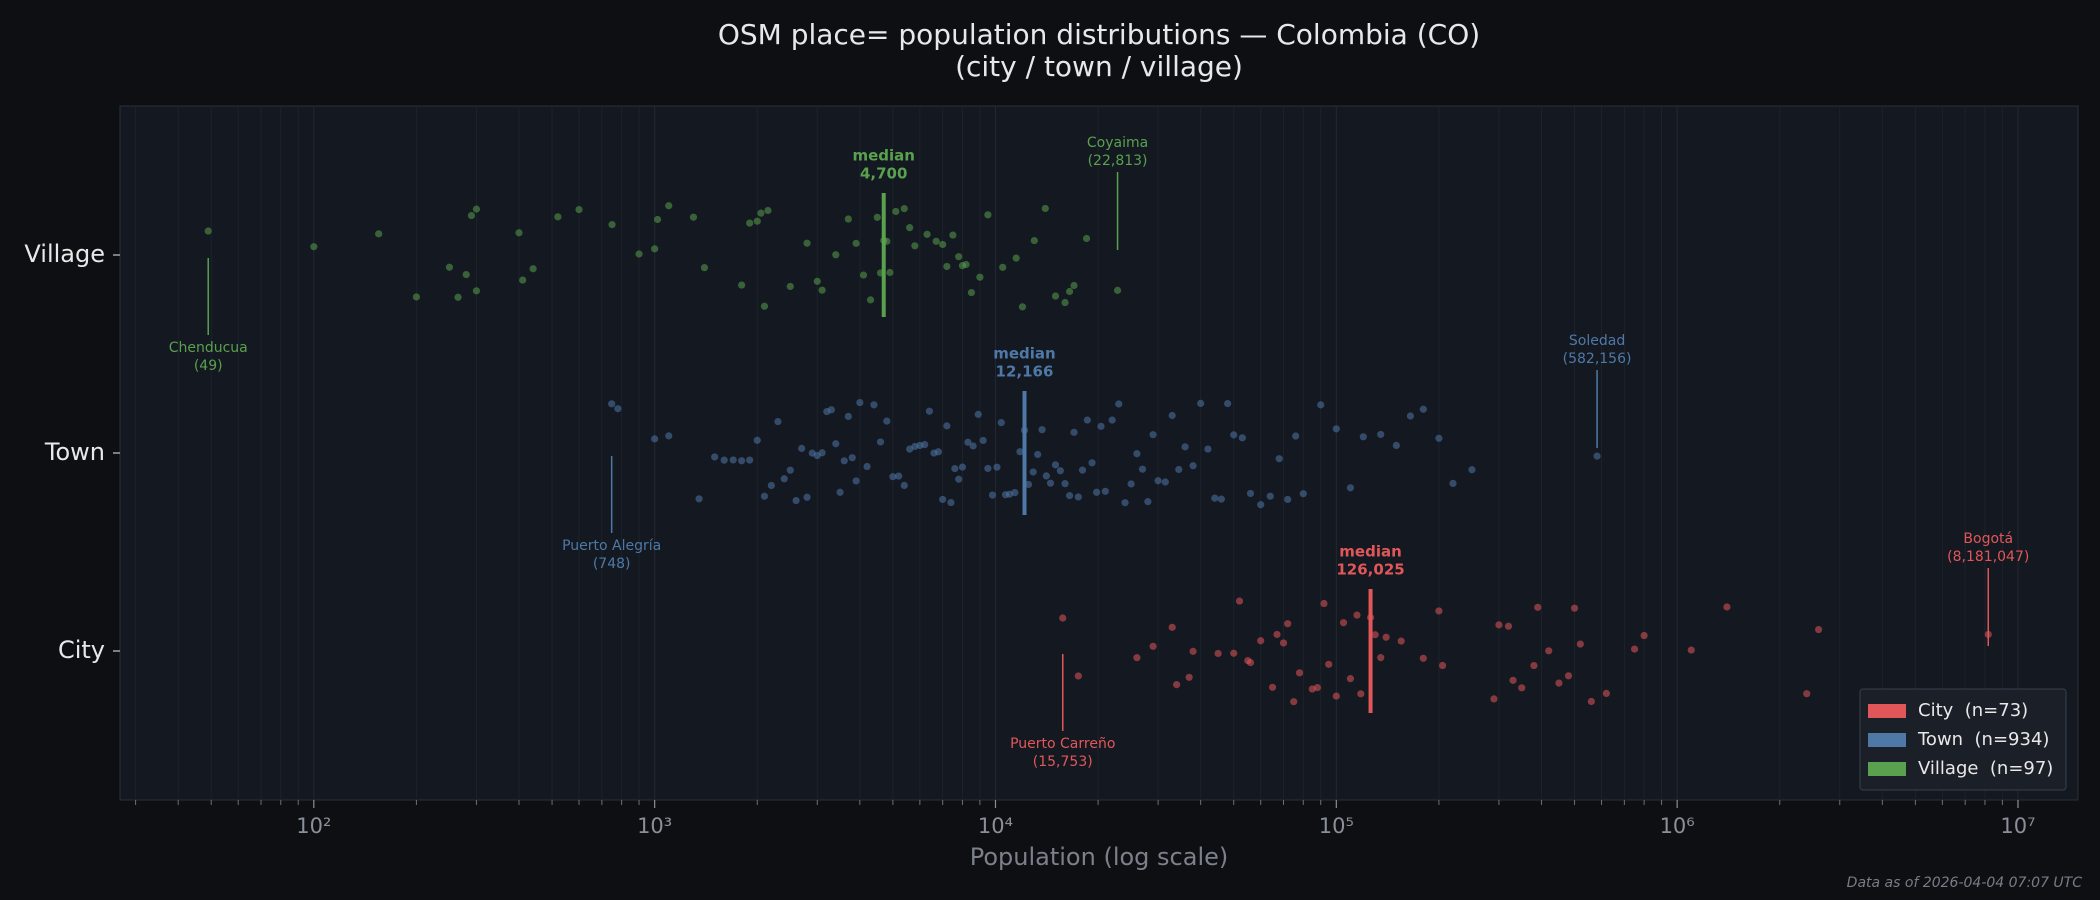  I want to click on x-tick-label: 10⁴, so click(995, 826).